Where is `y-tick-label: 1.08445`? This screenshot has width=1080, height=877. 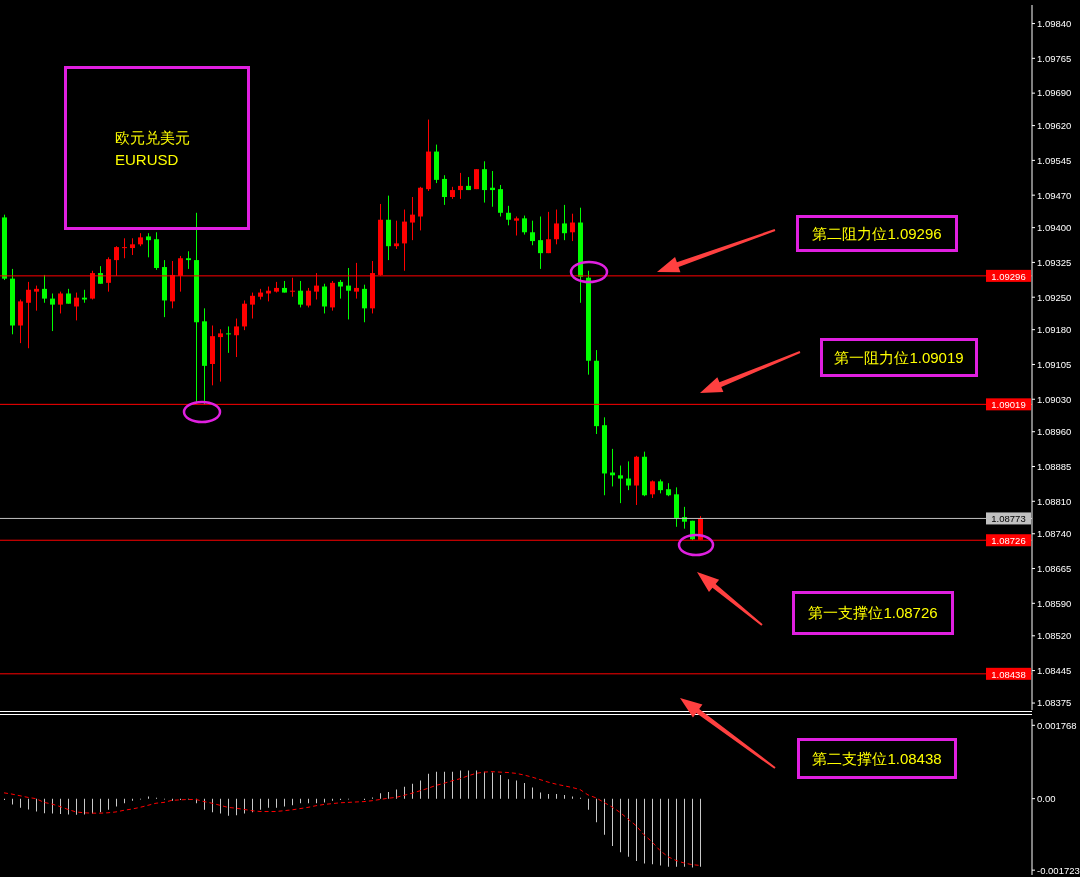 y-tick-label: 1.08445 is located at coordinates (1054, 670).